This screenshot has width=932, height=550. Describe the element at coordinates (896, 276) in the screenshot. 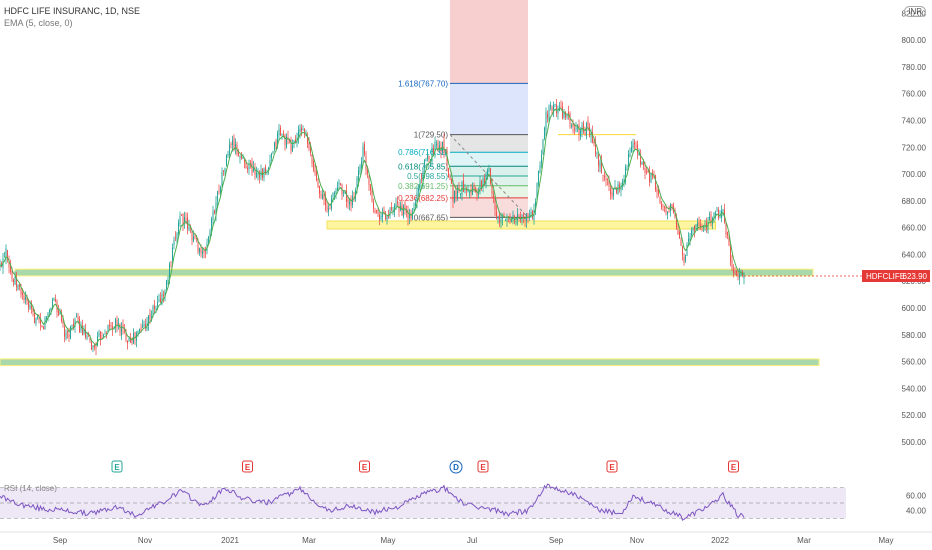

I see `price-tag` at that location.